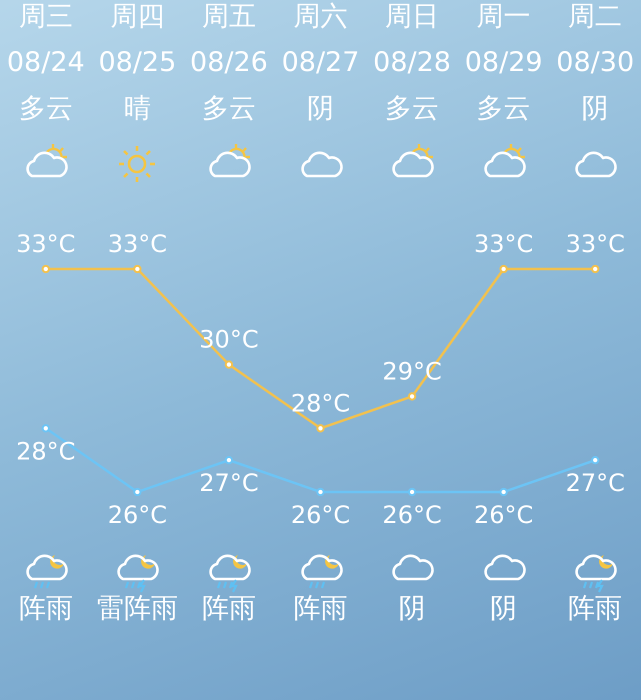  What do you see at coordinates (137, 608) in the screenshot?
I see `text: 雷阵雨` at bounding box center [137, 608].